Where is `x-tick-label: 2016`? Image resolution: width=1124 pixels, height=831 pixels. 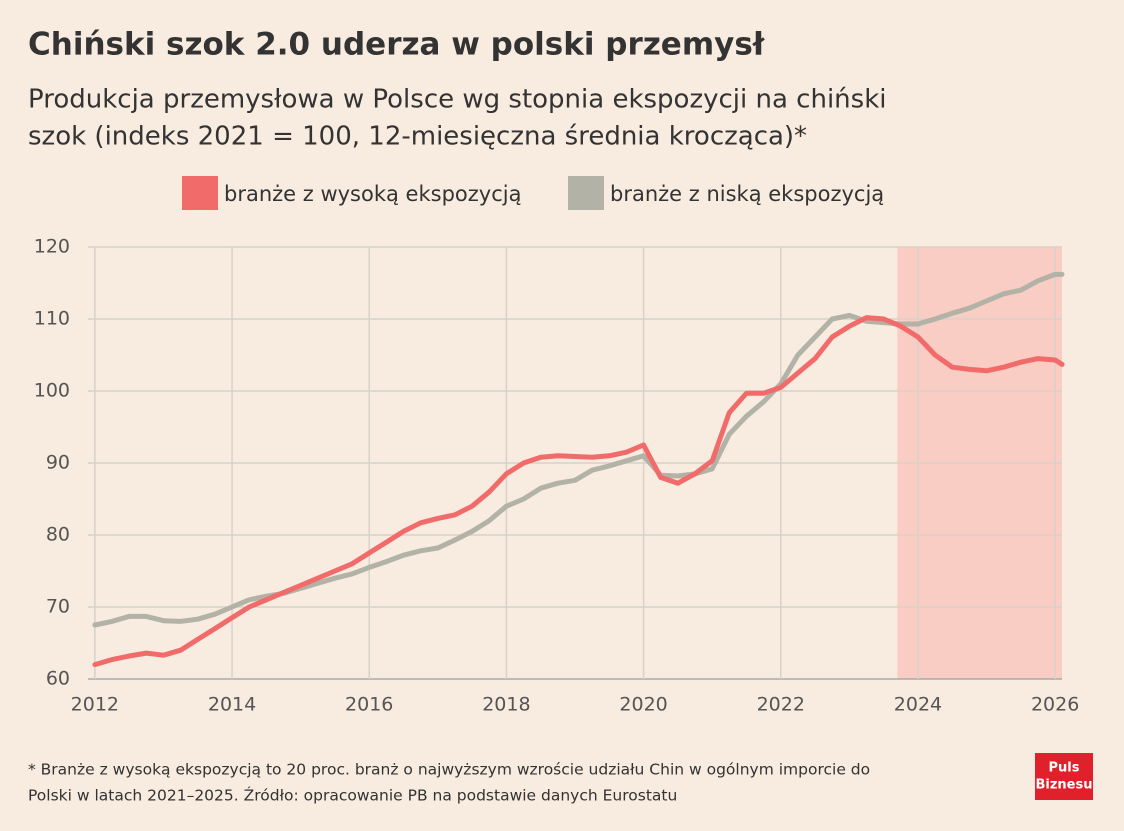 x-tick-label: 2016 is located at coordinates (369, 705).